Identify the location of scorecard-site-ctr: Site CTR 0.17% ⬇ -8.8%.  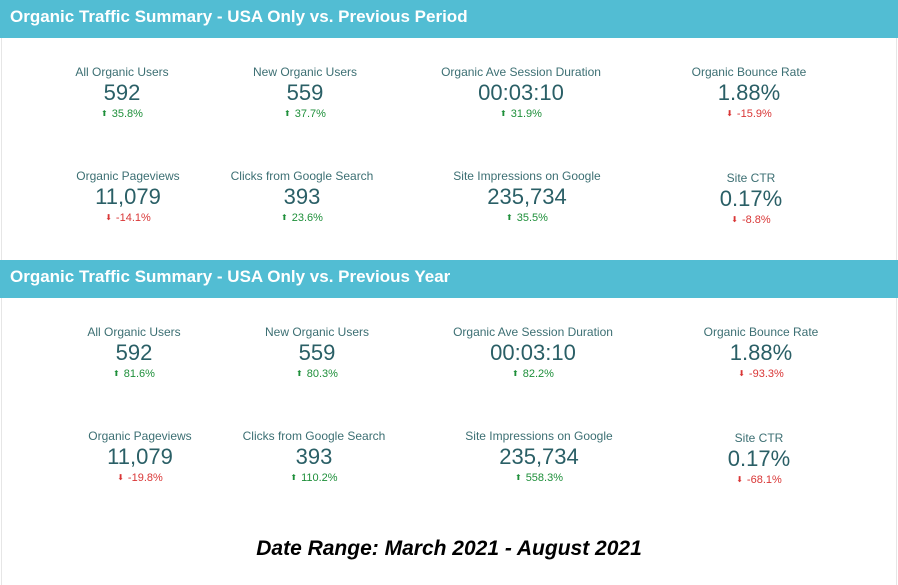
(751, 199).